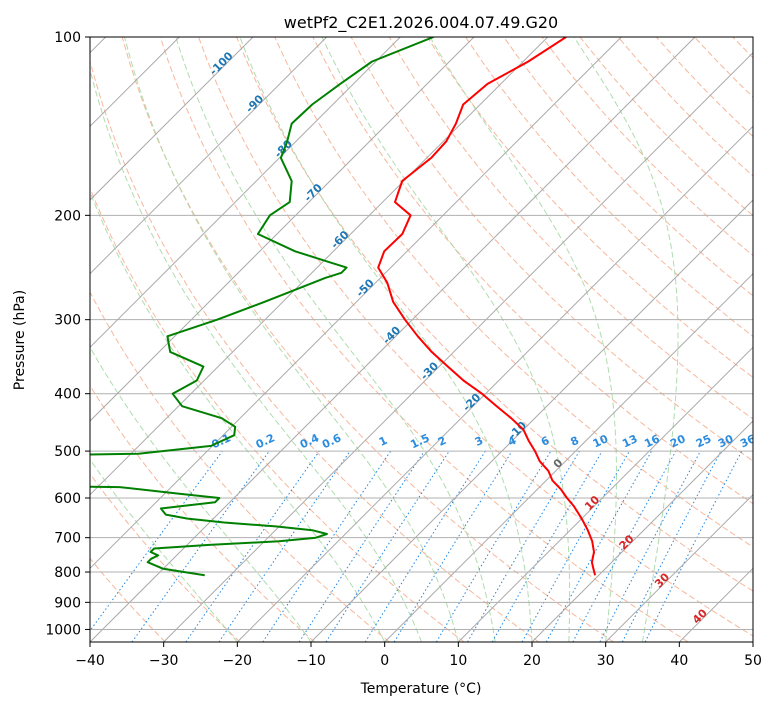 This screenshot has width=775, height=708. Describe the element at coordinates (67, 452) in the screenshot. I see `y-tick-label: 500` at that location.